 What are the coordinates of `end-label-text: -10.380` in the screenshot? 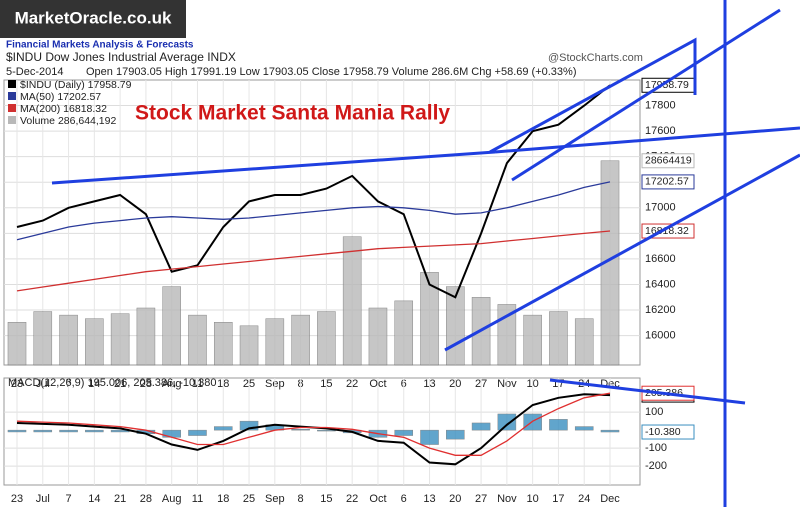 It's located at (663, 432).